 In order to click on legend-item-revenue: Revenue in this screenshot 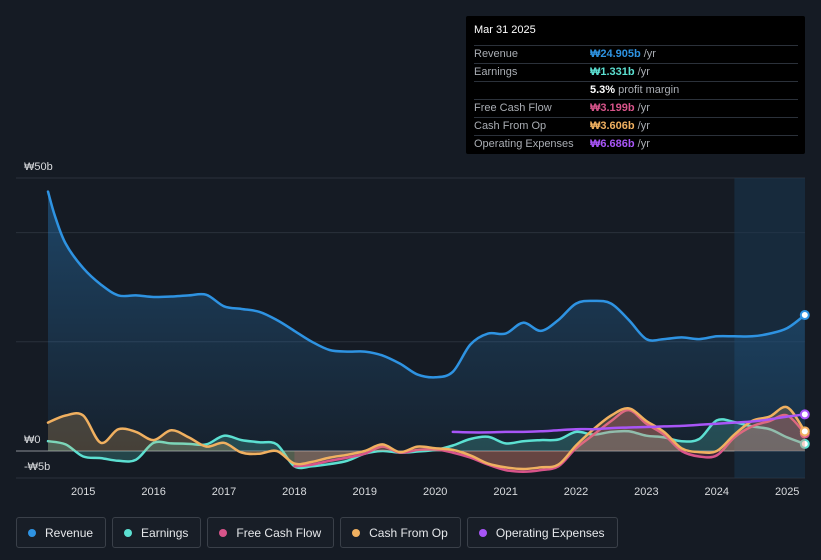, I will do `click(61, 532)`.